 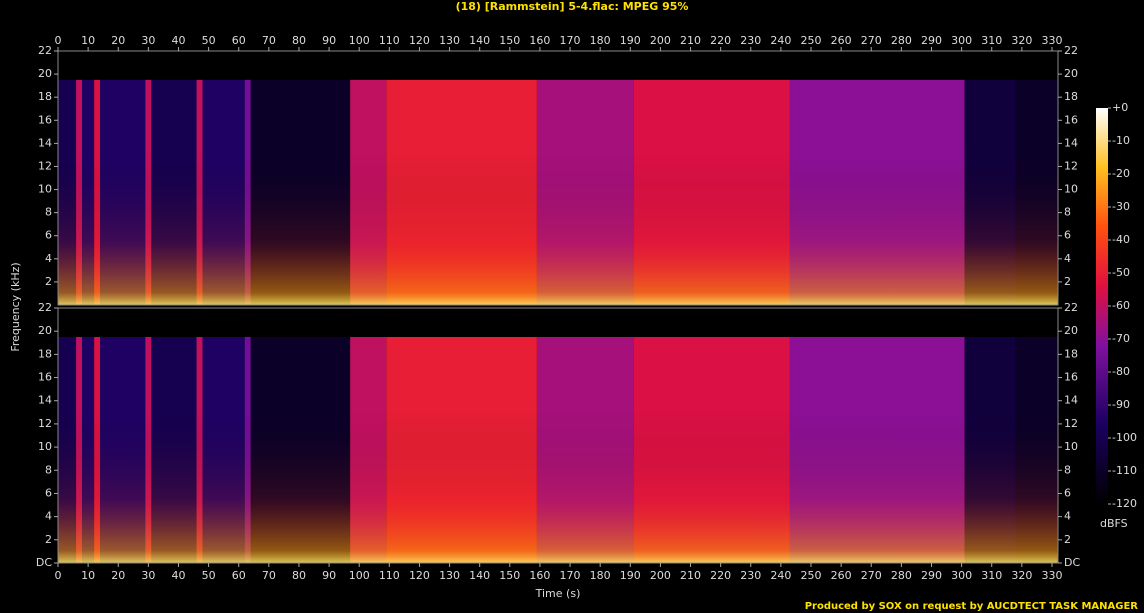 What do you see at coordinates (1121, 140) in the screenshot?
I see `colorbar-tick-label: -10` at bounding box center [1121, 140].